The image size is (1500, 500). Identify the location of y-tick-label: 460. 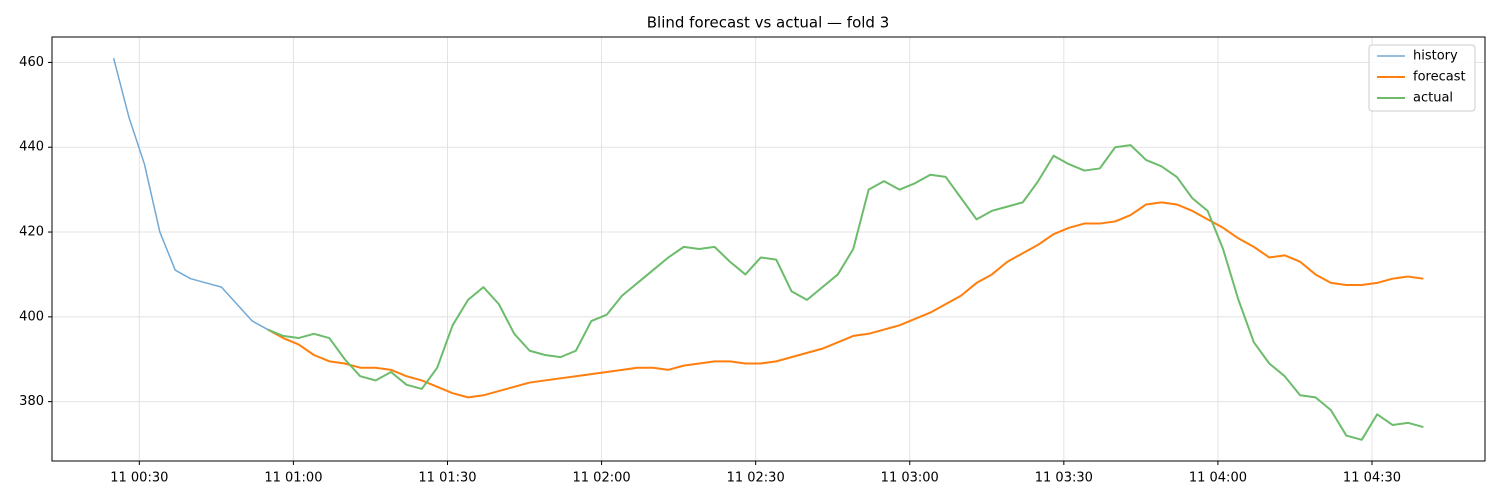
(31, 62).